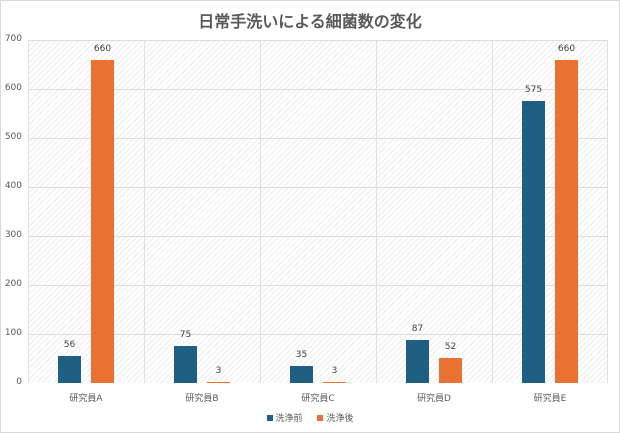  I want to click on y-tick-label: 0, so click(19, 382).